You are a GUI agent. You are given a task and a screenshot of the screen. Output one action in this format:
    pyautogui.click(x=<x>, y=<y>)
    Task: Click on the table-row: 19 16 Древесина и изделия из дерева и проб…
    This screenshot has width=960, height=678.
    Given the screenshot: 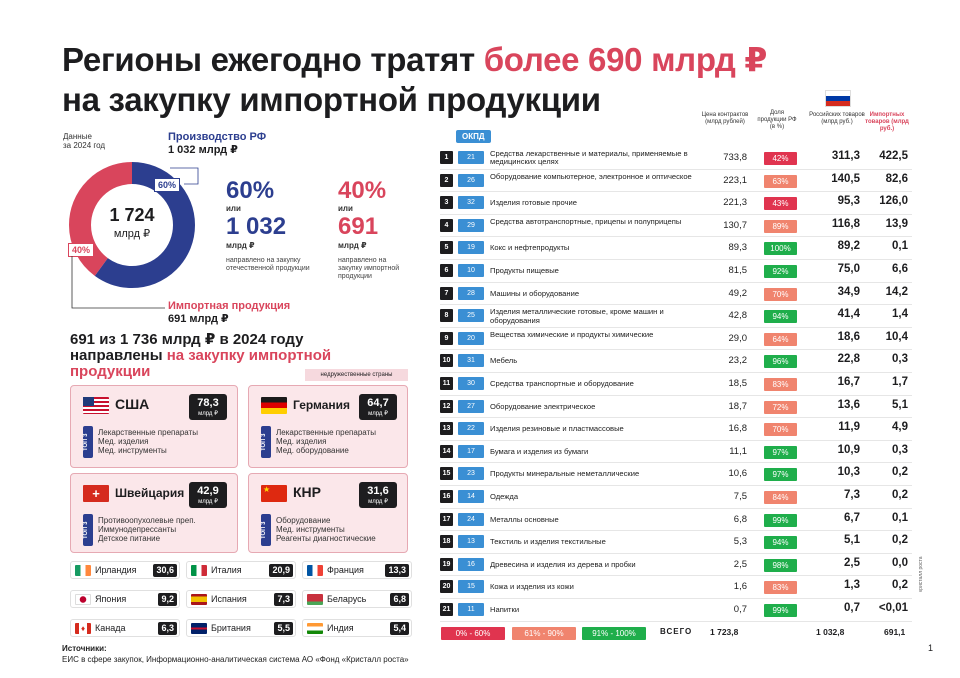 What is the action you would take?
    pyautogui.click(x=676, y=565)
    